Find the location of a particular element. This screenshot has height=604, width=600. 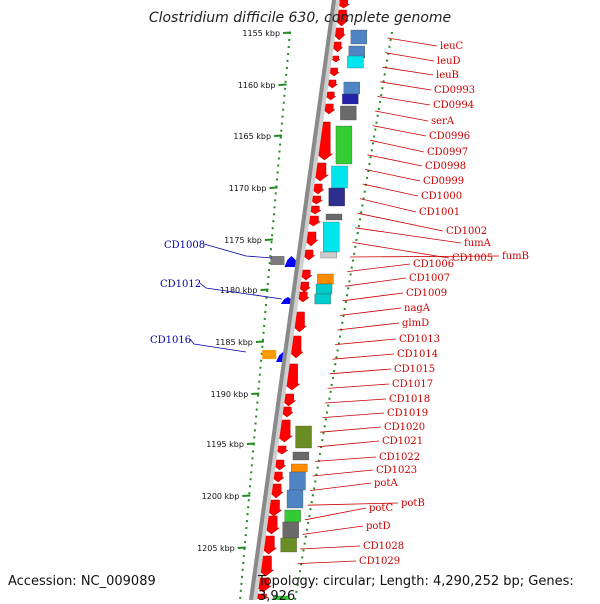

forward-gene-label: CD1015 is located at coordinates (414, 369).